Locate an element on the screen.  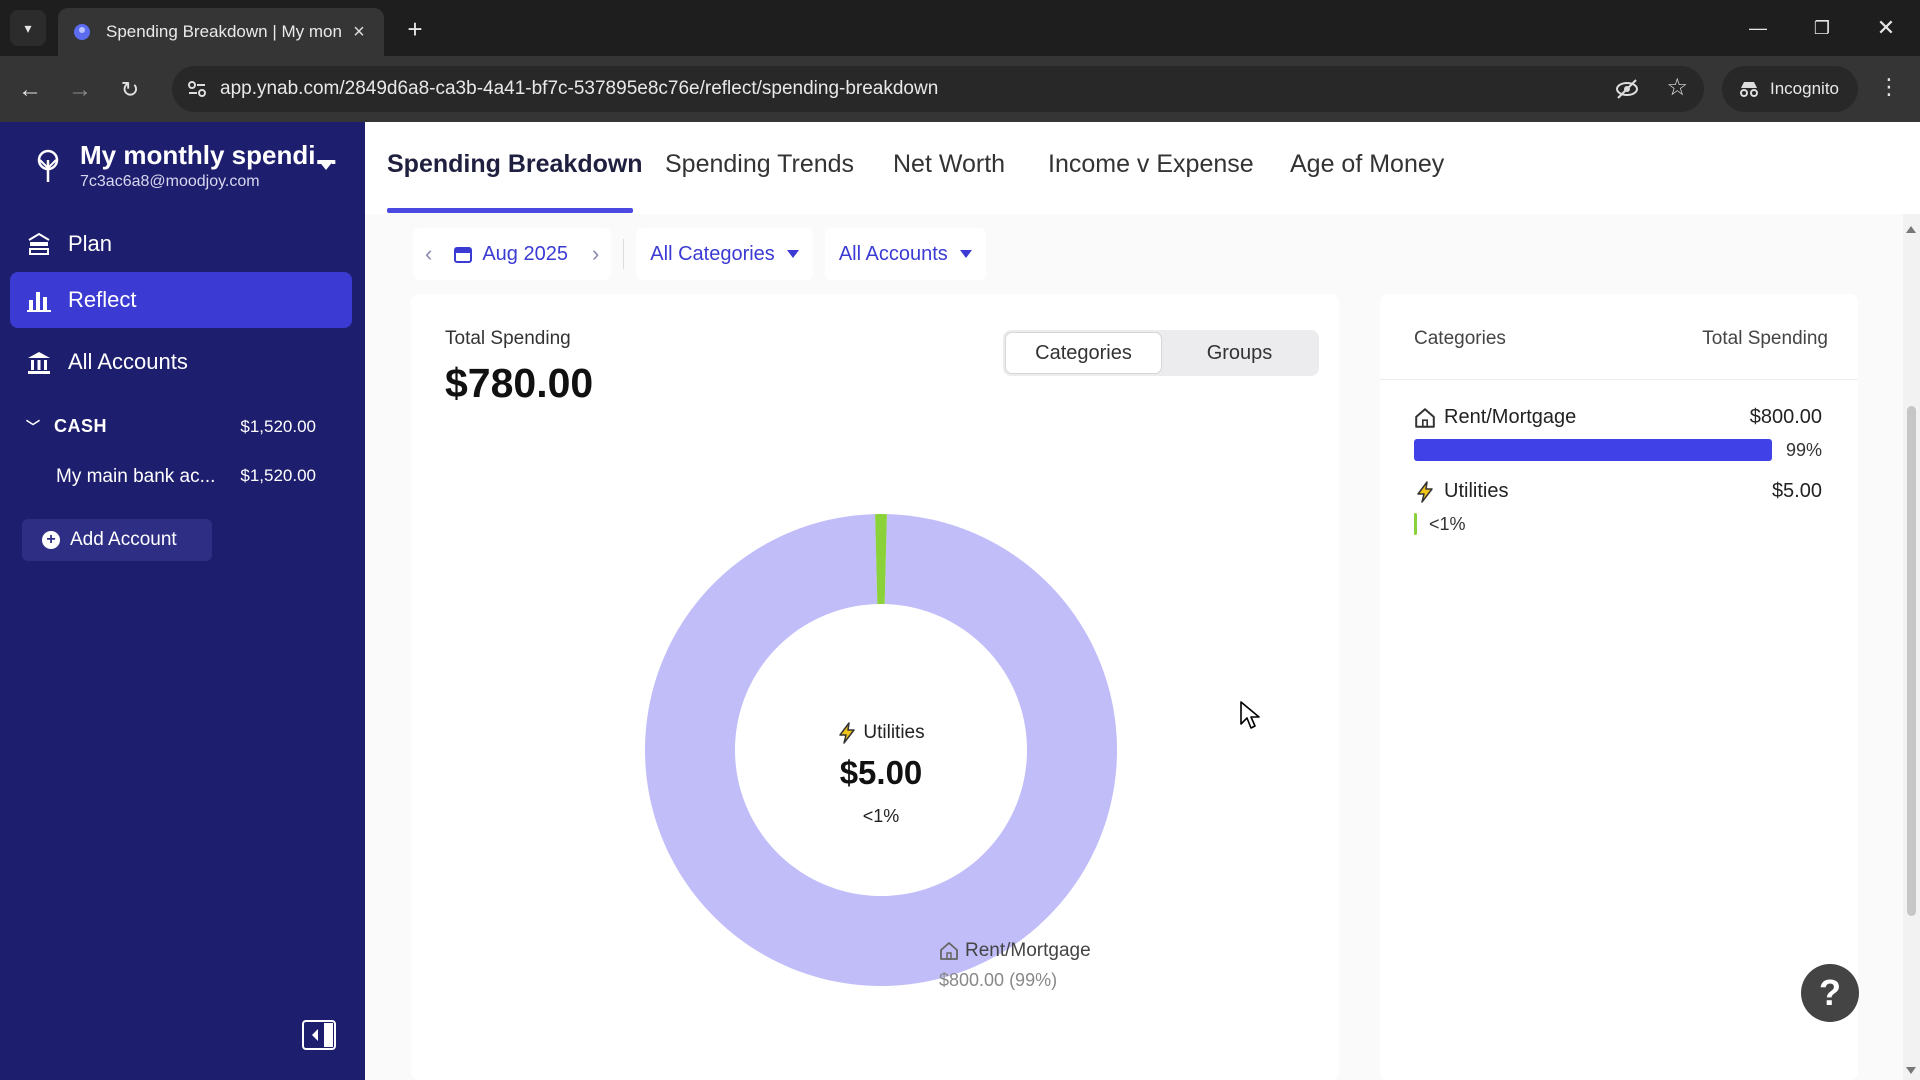
site-settings-icon is located at coordinates (197, 89).